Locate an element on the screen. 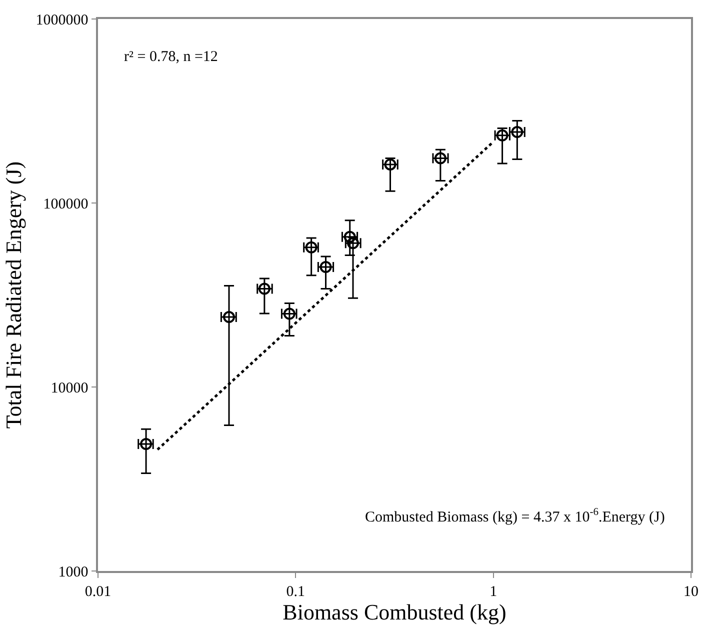 This screenshot has height=631, width=711. x-tick-label: 1 is located at coordinates (494, 592).